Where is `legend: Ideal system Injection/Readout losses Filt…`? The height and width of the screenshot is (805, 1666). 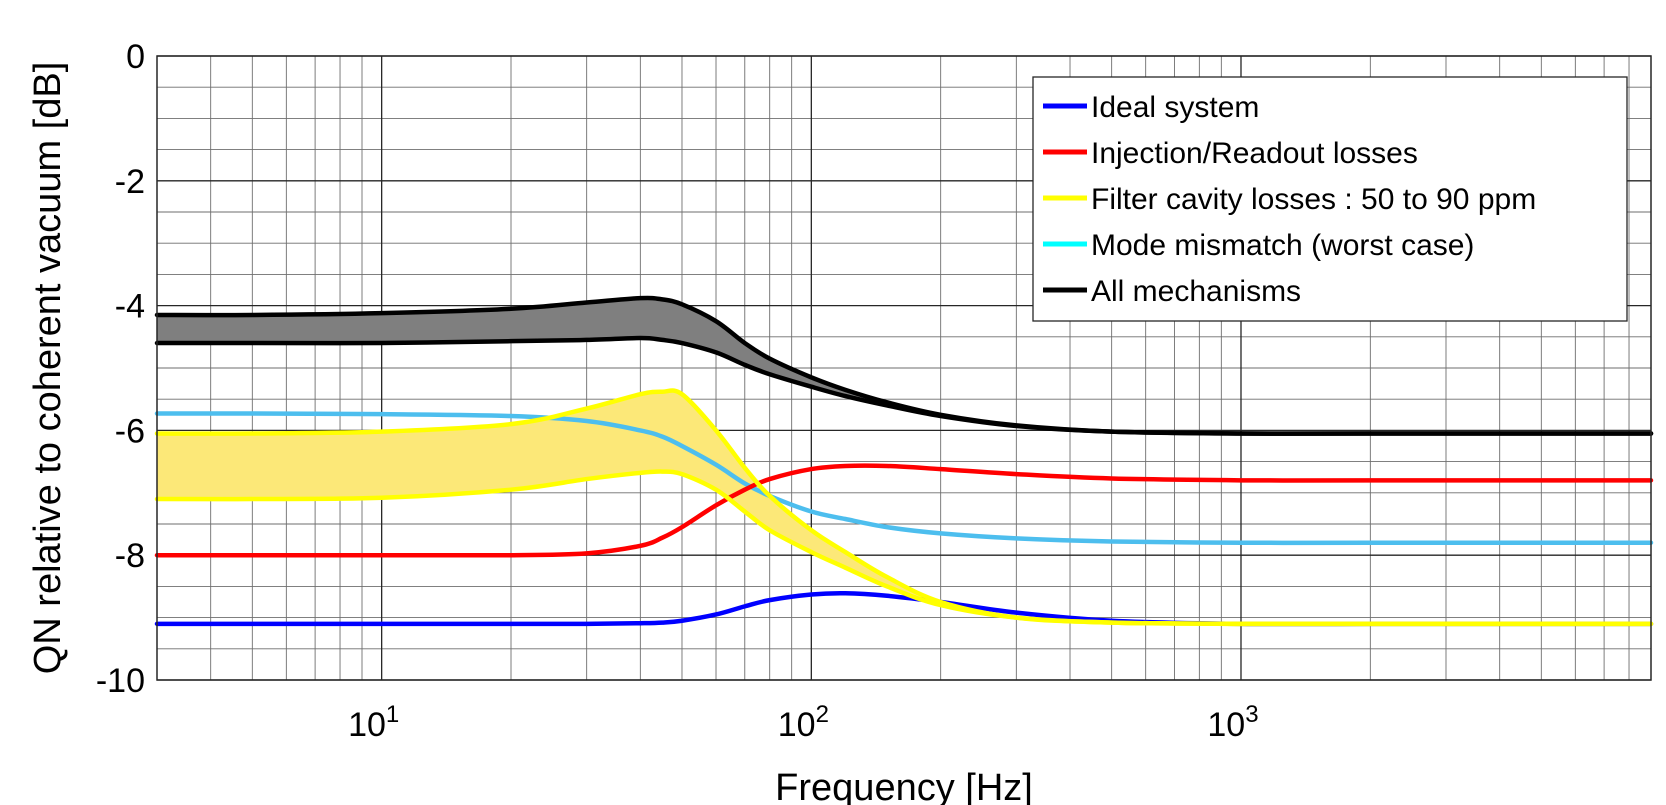
legend: Ideal system Injection/Readout losses Filt… is located at coordinates (1330, 199).